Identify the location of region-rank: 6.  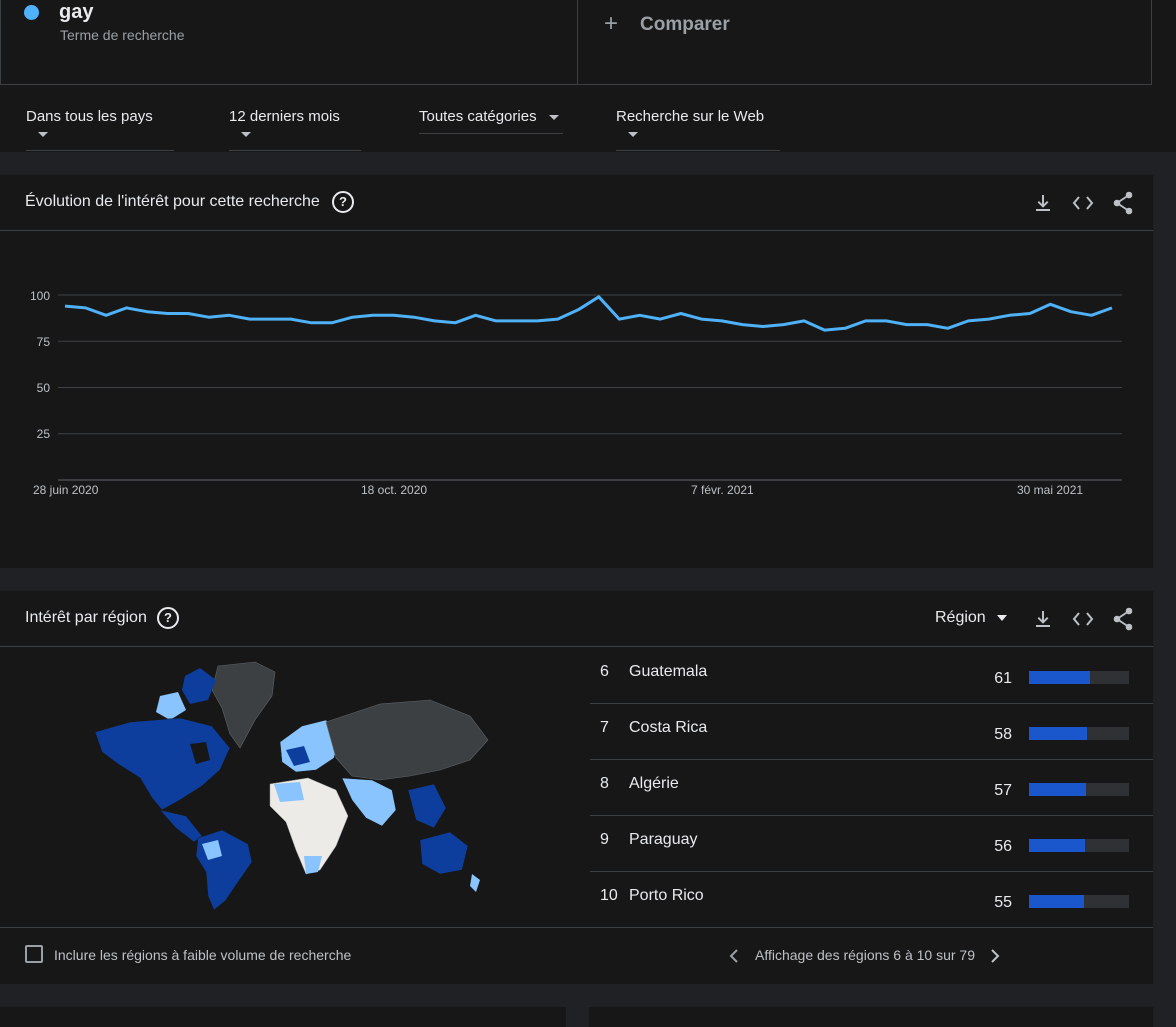
(604, 671).